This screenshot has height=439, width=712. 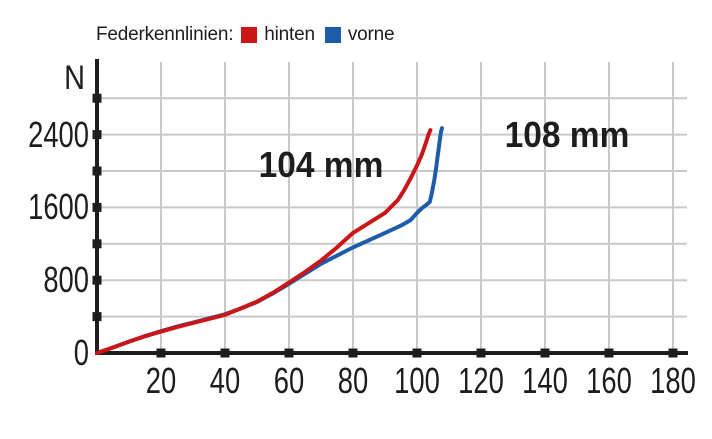 What do you see at coordinates (289, 380) in the screenshot?
I see `x-tick-label: 60` at bounding box center [289, 380].